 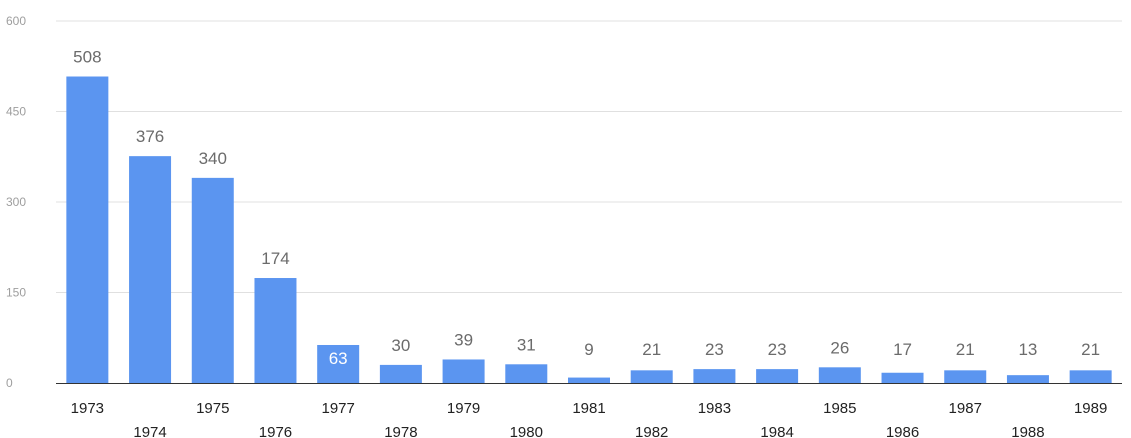 What do you see at coordinates (463, 339) in the screenshot?
I see `data-label-1979: 39` at bounding box center [463, 339].